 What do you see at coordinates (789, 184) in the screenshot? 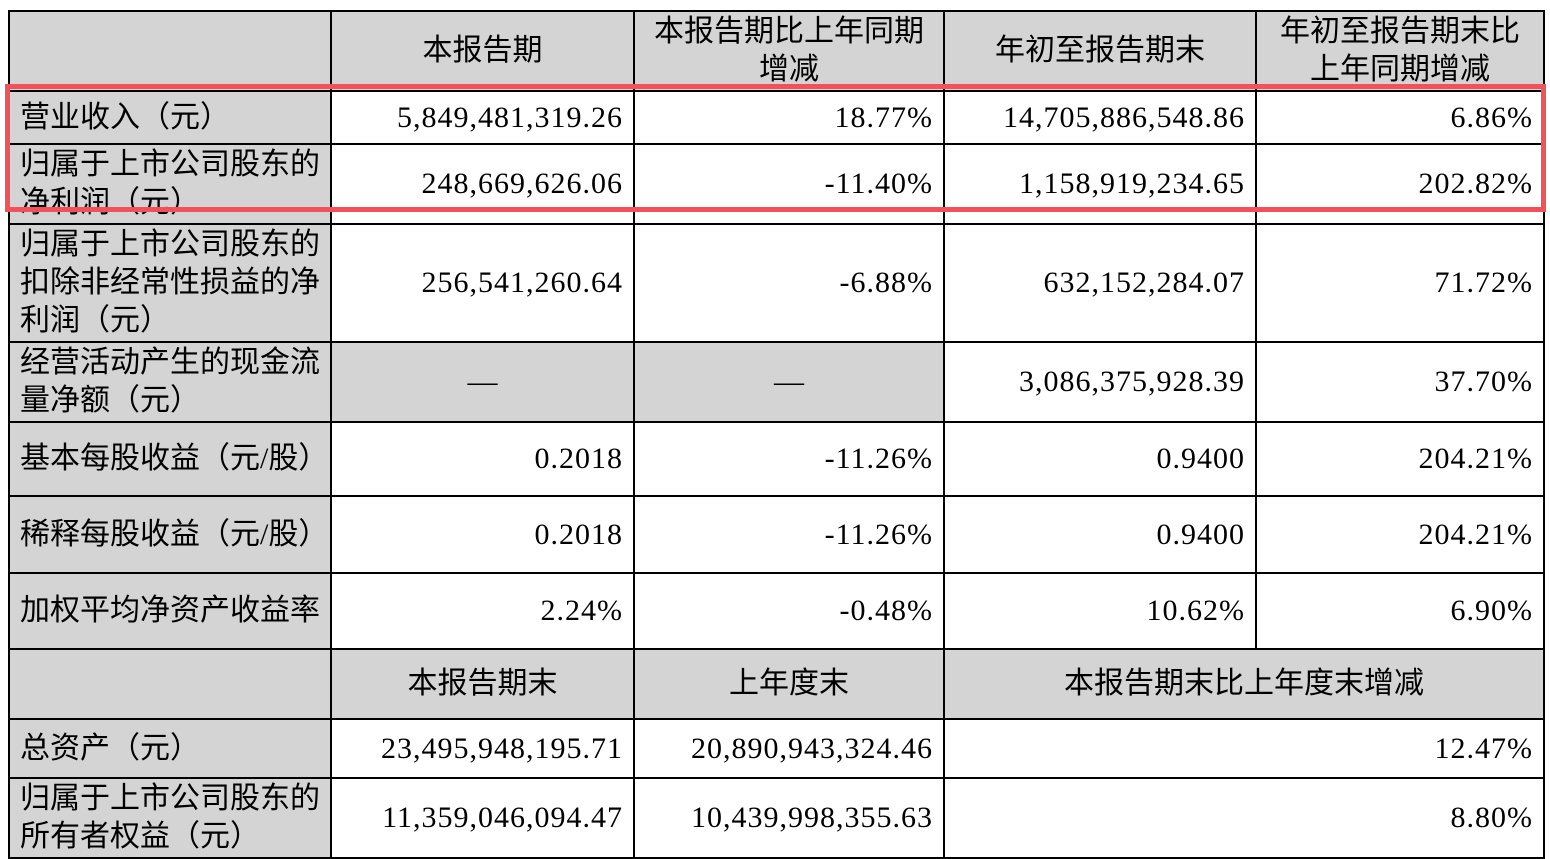
I see `cell-net-profit-yoy: -11.40%` at bounding box center [789, 184].